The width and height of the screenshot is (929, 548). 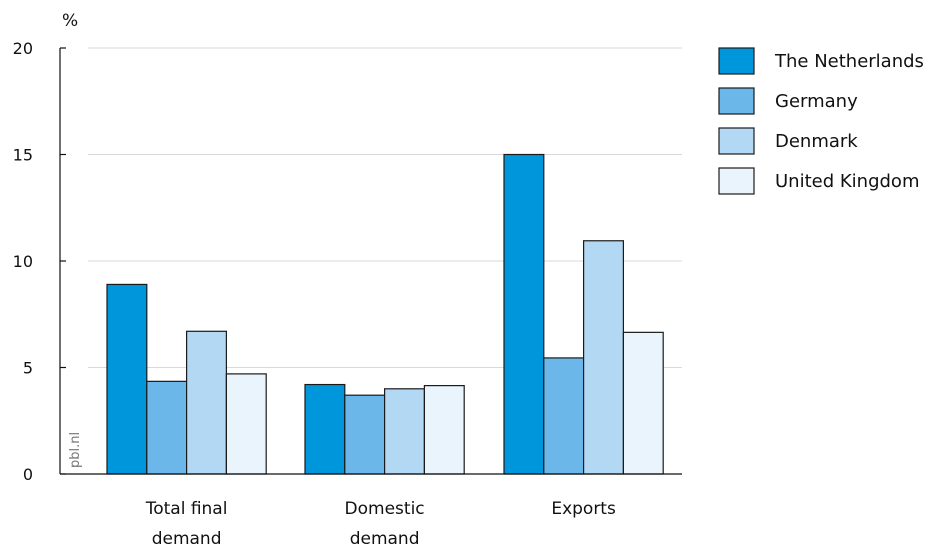 I want to click on category-label-0-1: demand, so click(x=187, y=538).